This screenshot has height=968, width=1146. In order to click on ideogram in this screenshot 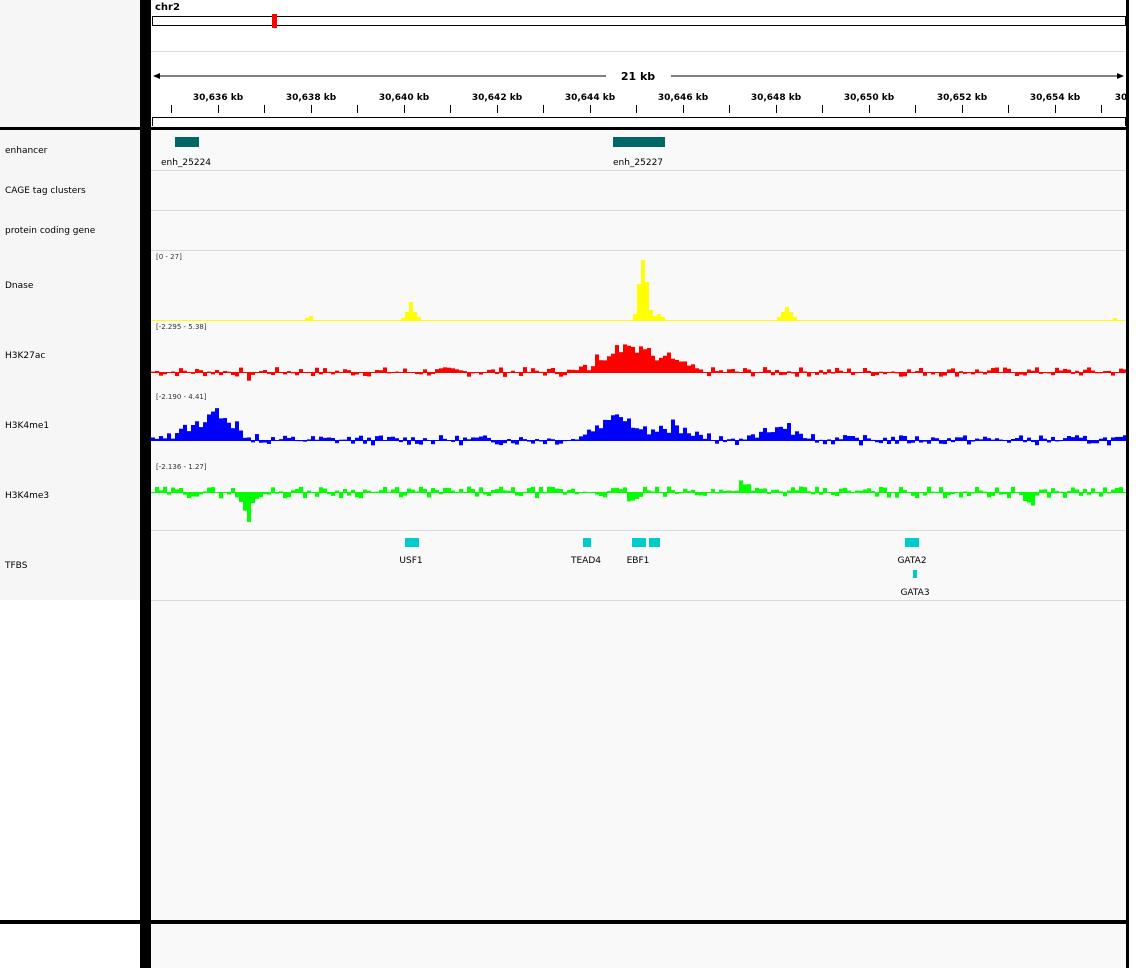, I will do `click(639, 21)`.